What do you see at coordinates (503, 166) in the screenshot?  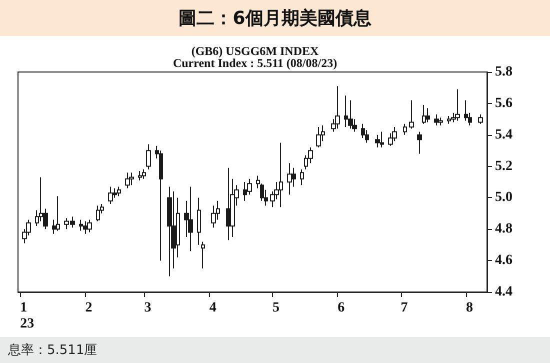 I see `y-tick-label: 5.2` at bounding box center [503, 166].